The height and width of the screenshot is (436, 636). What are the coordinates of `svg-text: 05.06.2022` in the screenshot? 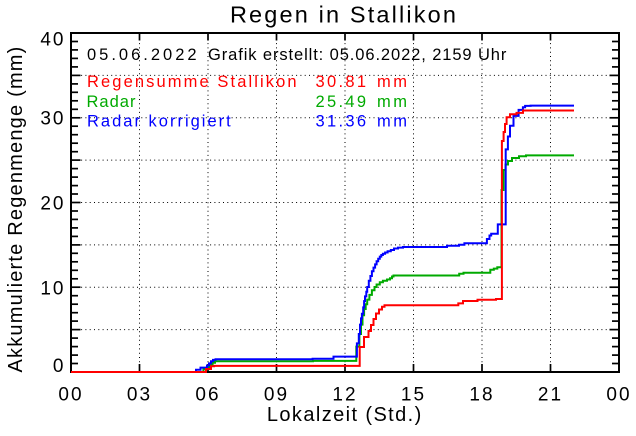 It's located at (143, 55).